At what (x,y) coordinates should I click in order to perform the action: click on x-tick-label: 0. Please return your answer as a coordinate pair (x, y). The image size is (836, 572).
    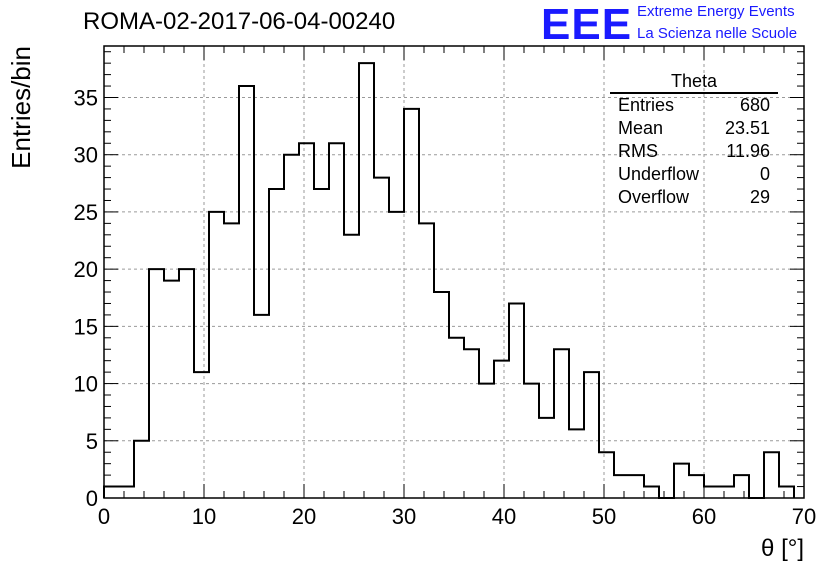
    Looking at the image, I should click on (104, 516).